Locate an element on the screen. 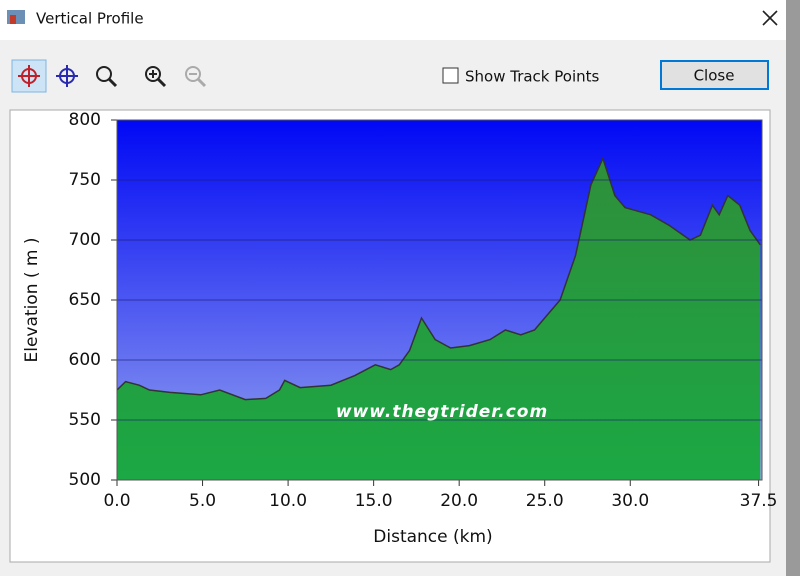  close-button is located at coordinates (714, 75).